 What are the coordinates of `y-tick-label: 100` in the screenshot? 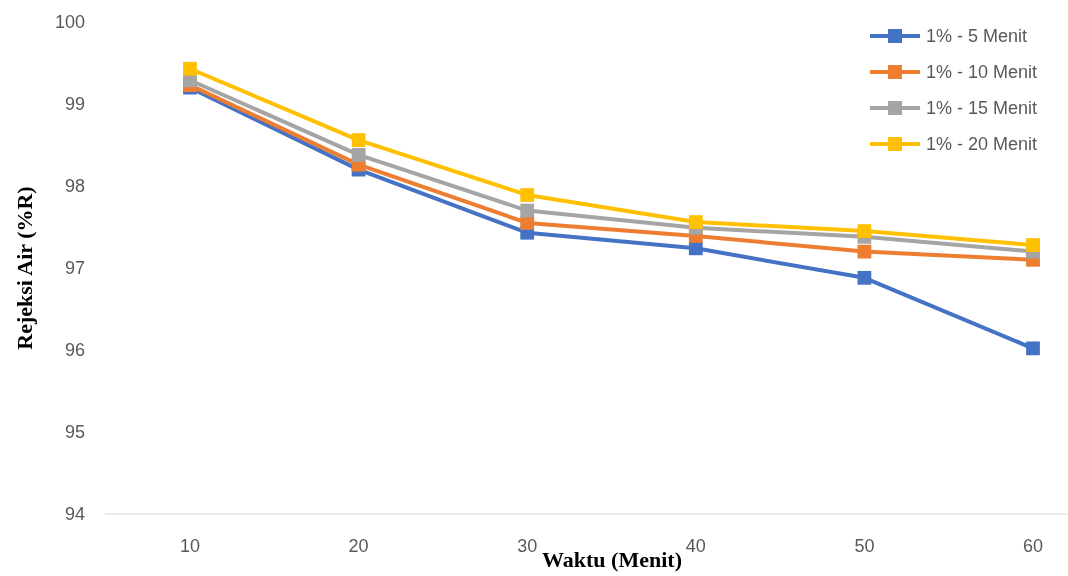 It's located at (69, 22).